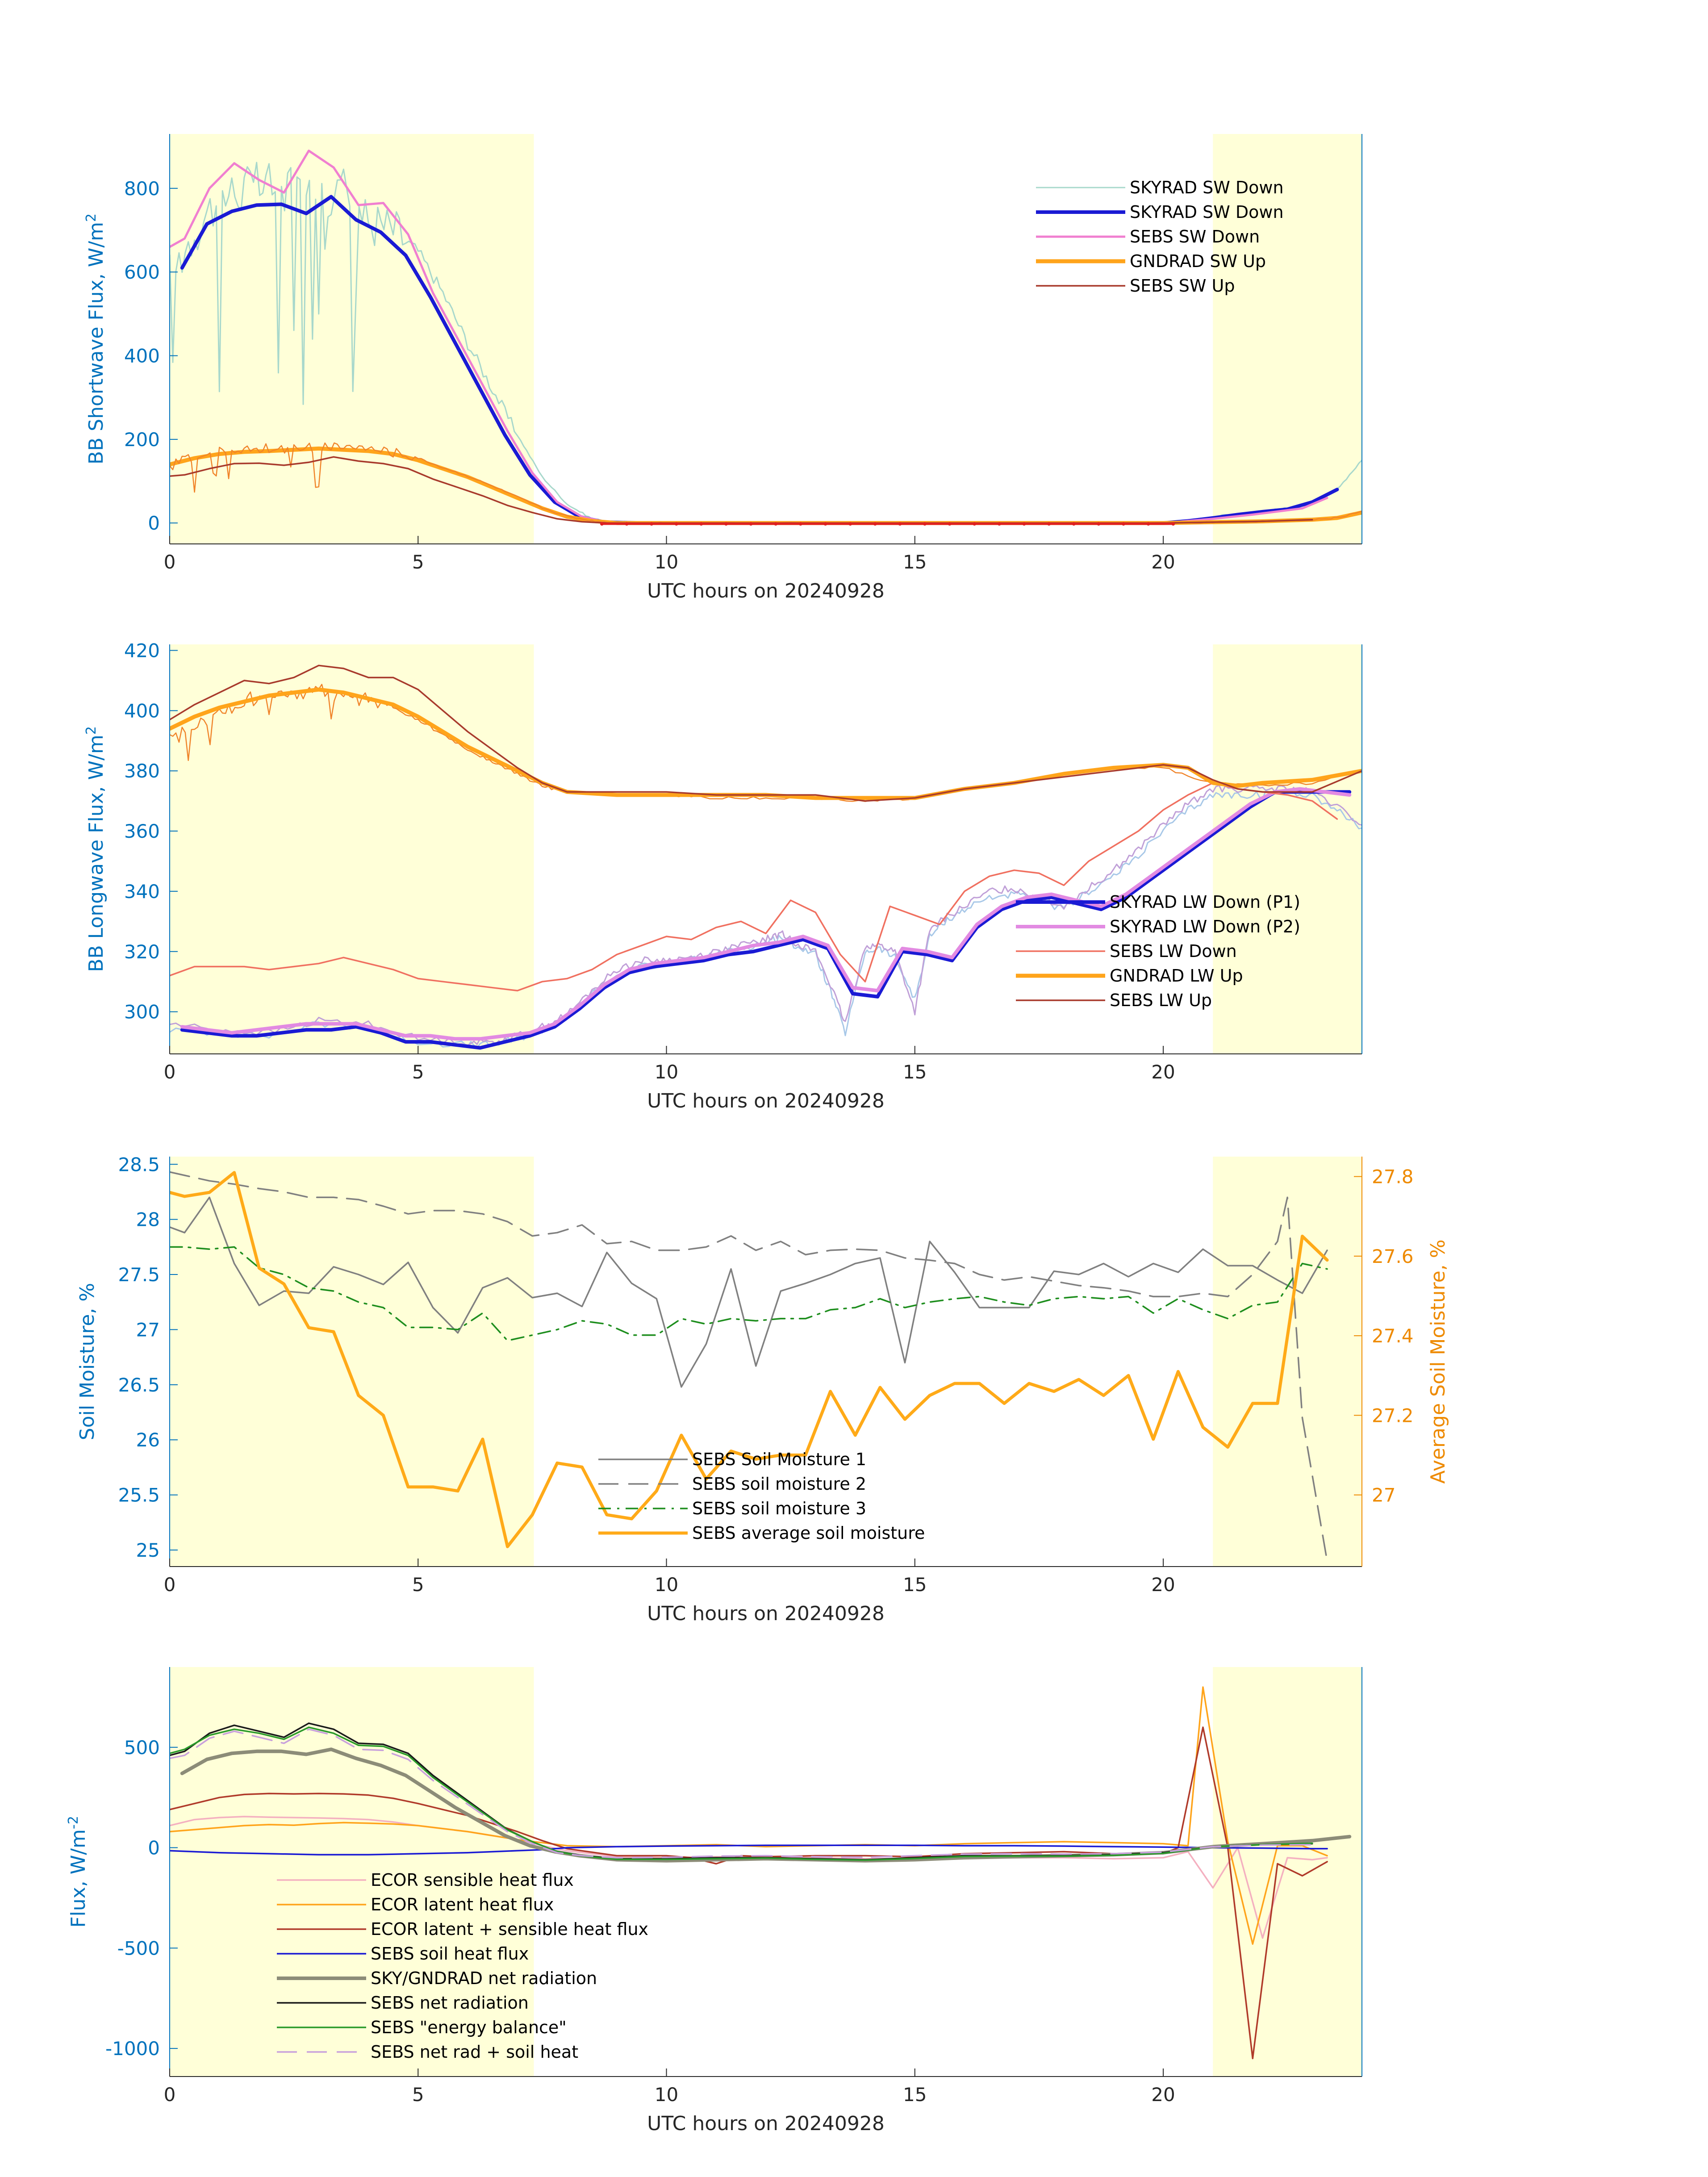 The width and height of the screenshot is (1708, 2177). Describe the element at coordinates (148, 1550) in the screenshot. I see `y-tick-label: 25` at that location.